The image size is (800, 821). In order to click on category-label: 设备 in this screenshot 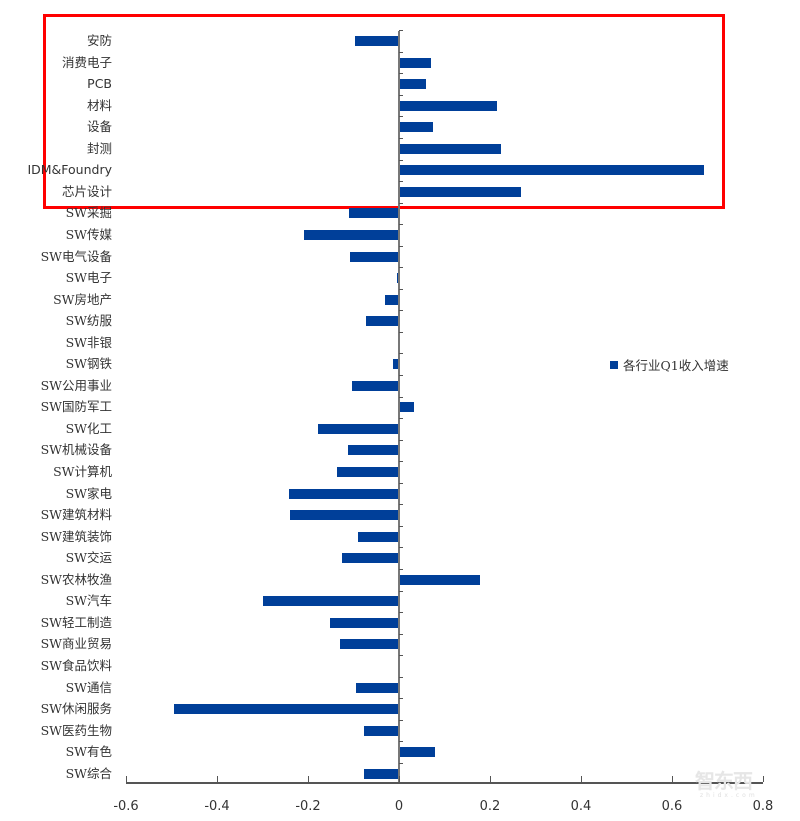, I will do `click(99, 127)`.